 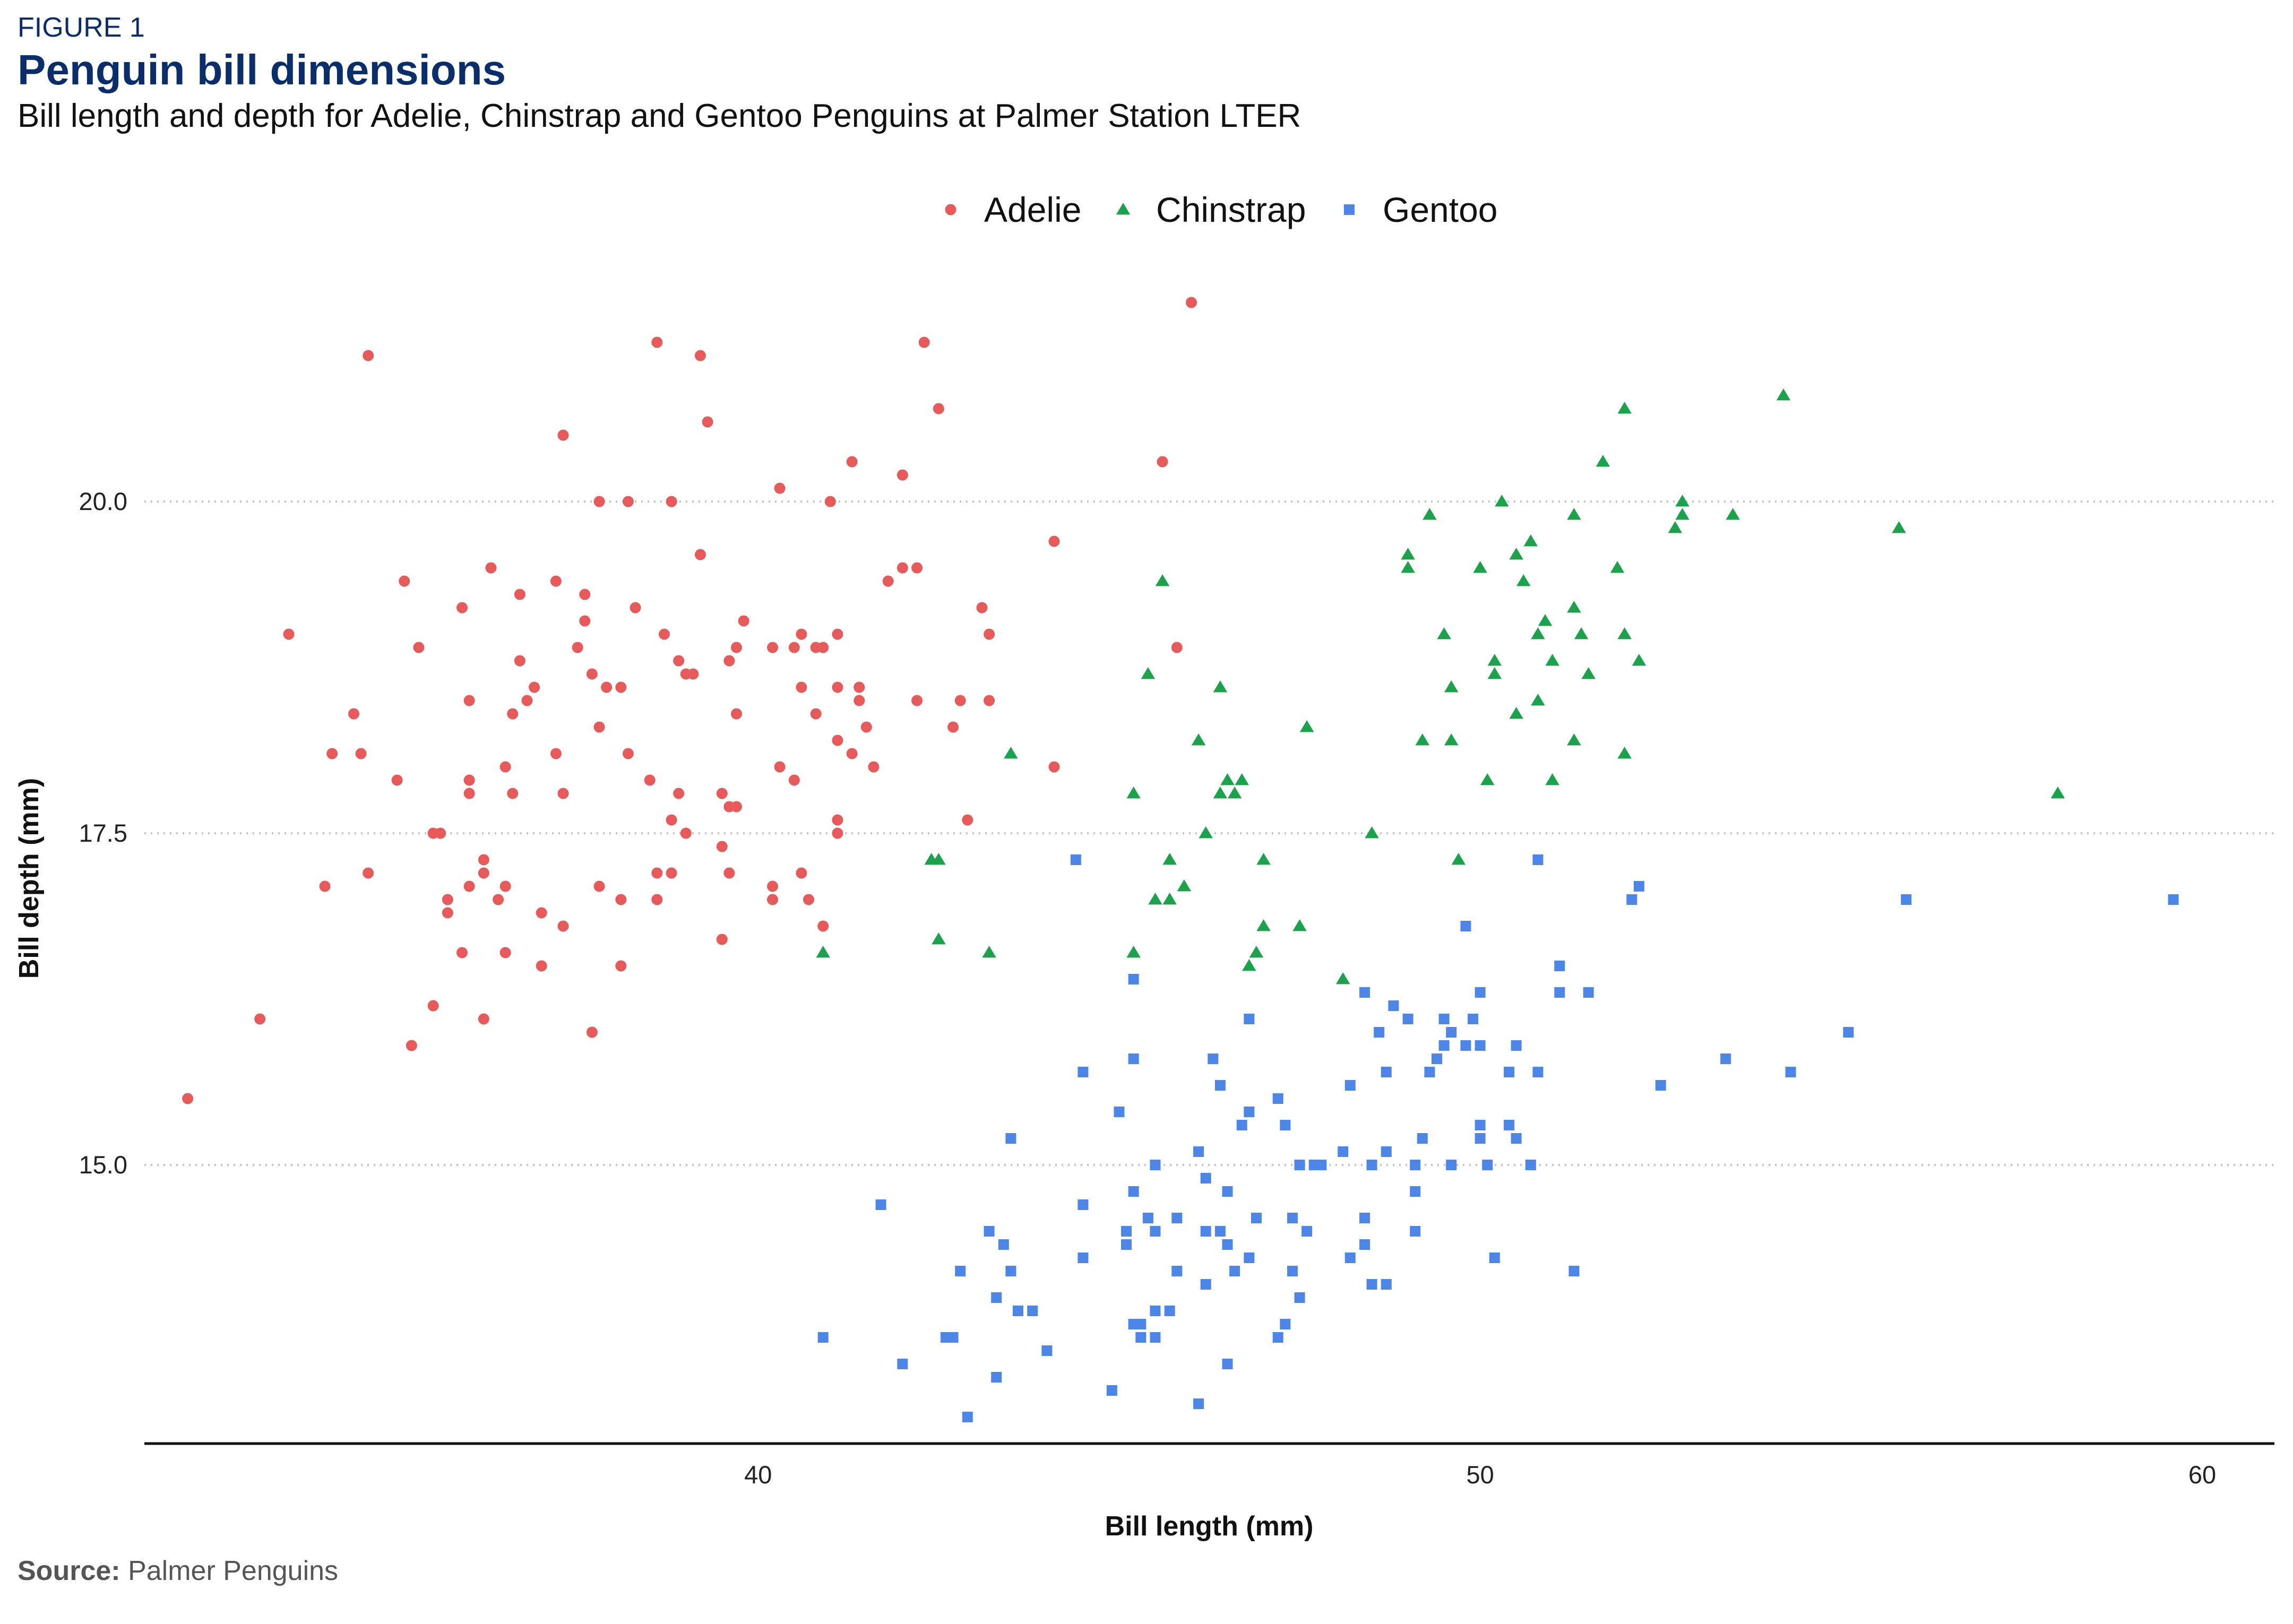 What do you see at coordinates (1480, 1475) in the screenshot?
I see `x-tick-label: 50` at bounding box center [1480, 1475].